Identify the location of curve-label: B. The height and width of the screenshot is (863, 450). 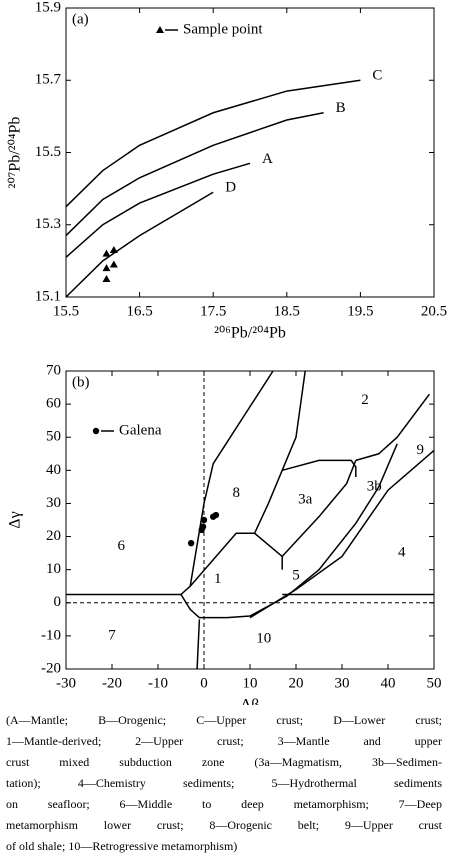
(341, 108).